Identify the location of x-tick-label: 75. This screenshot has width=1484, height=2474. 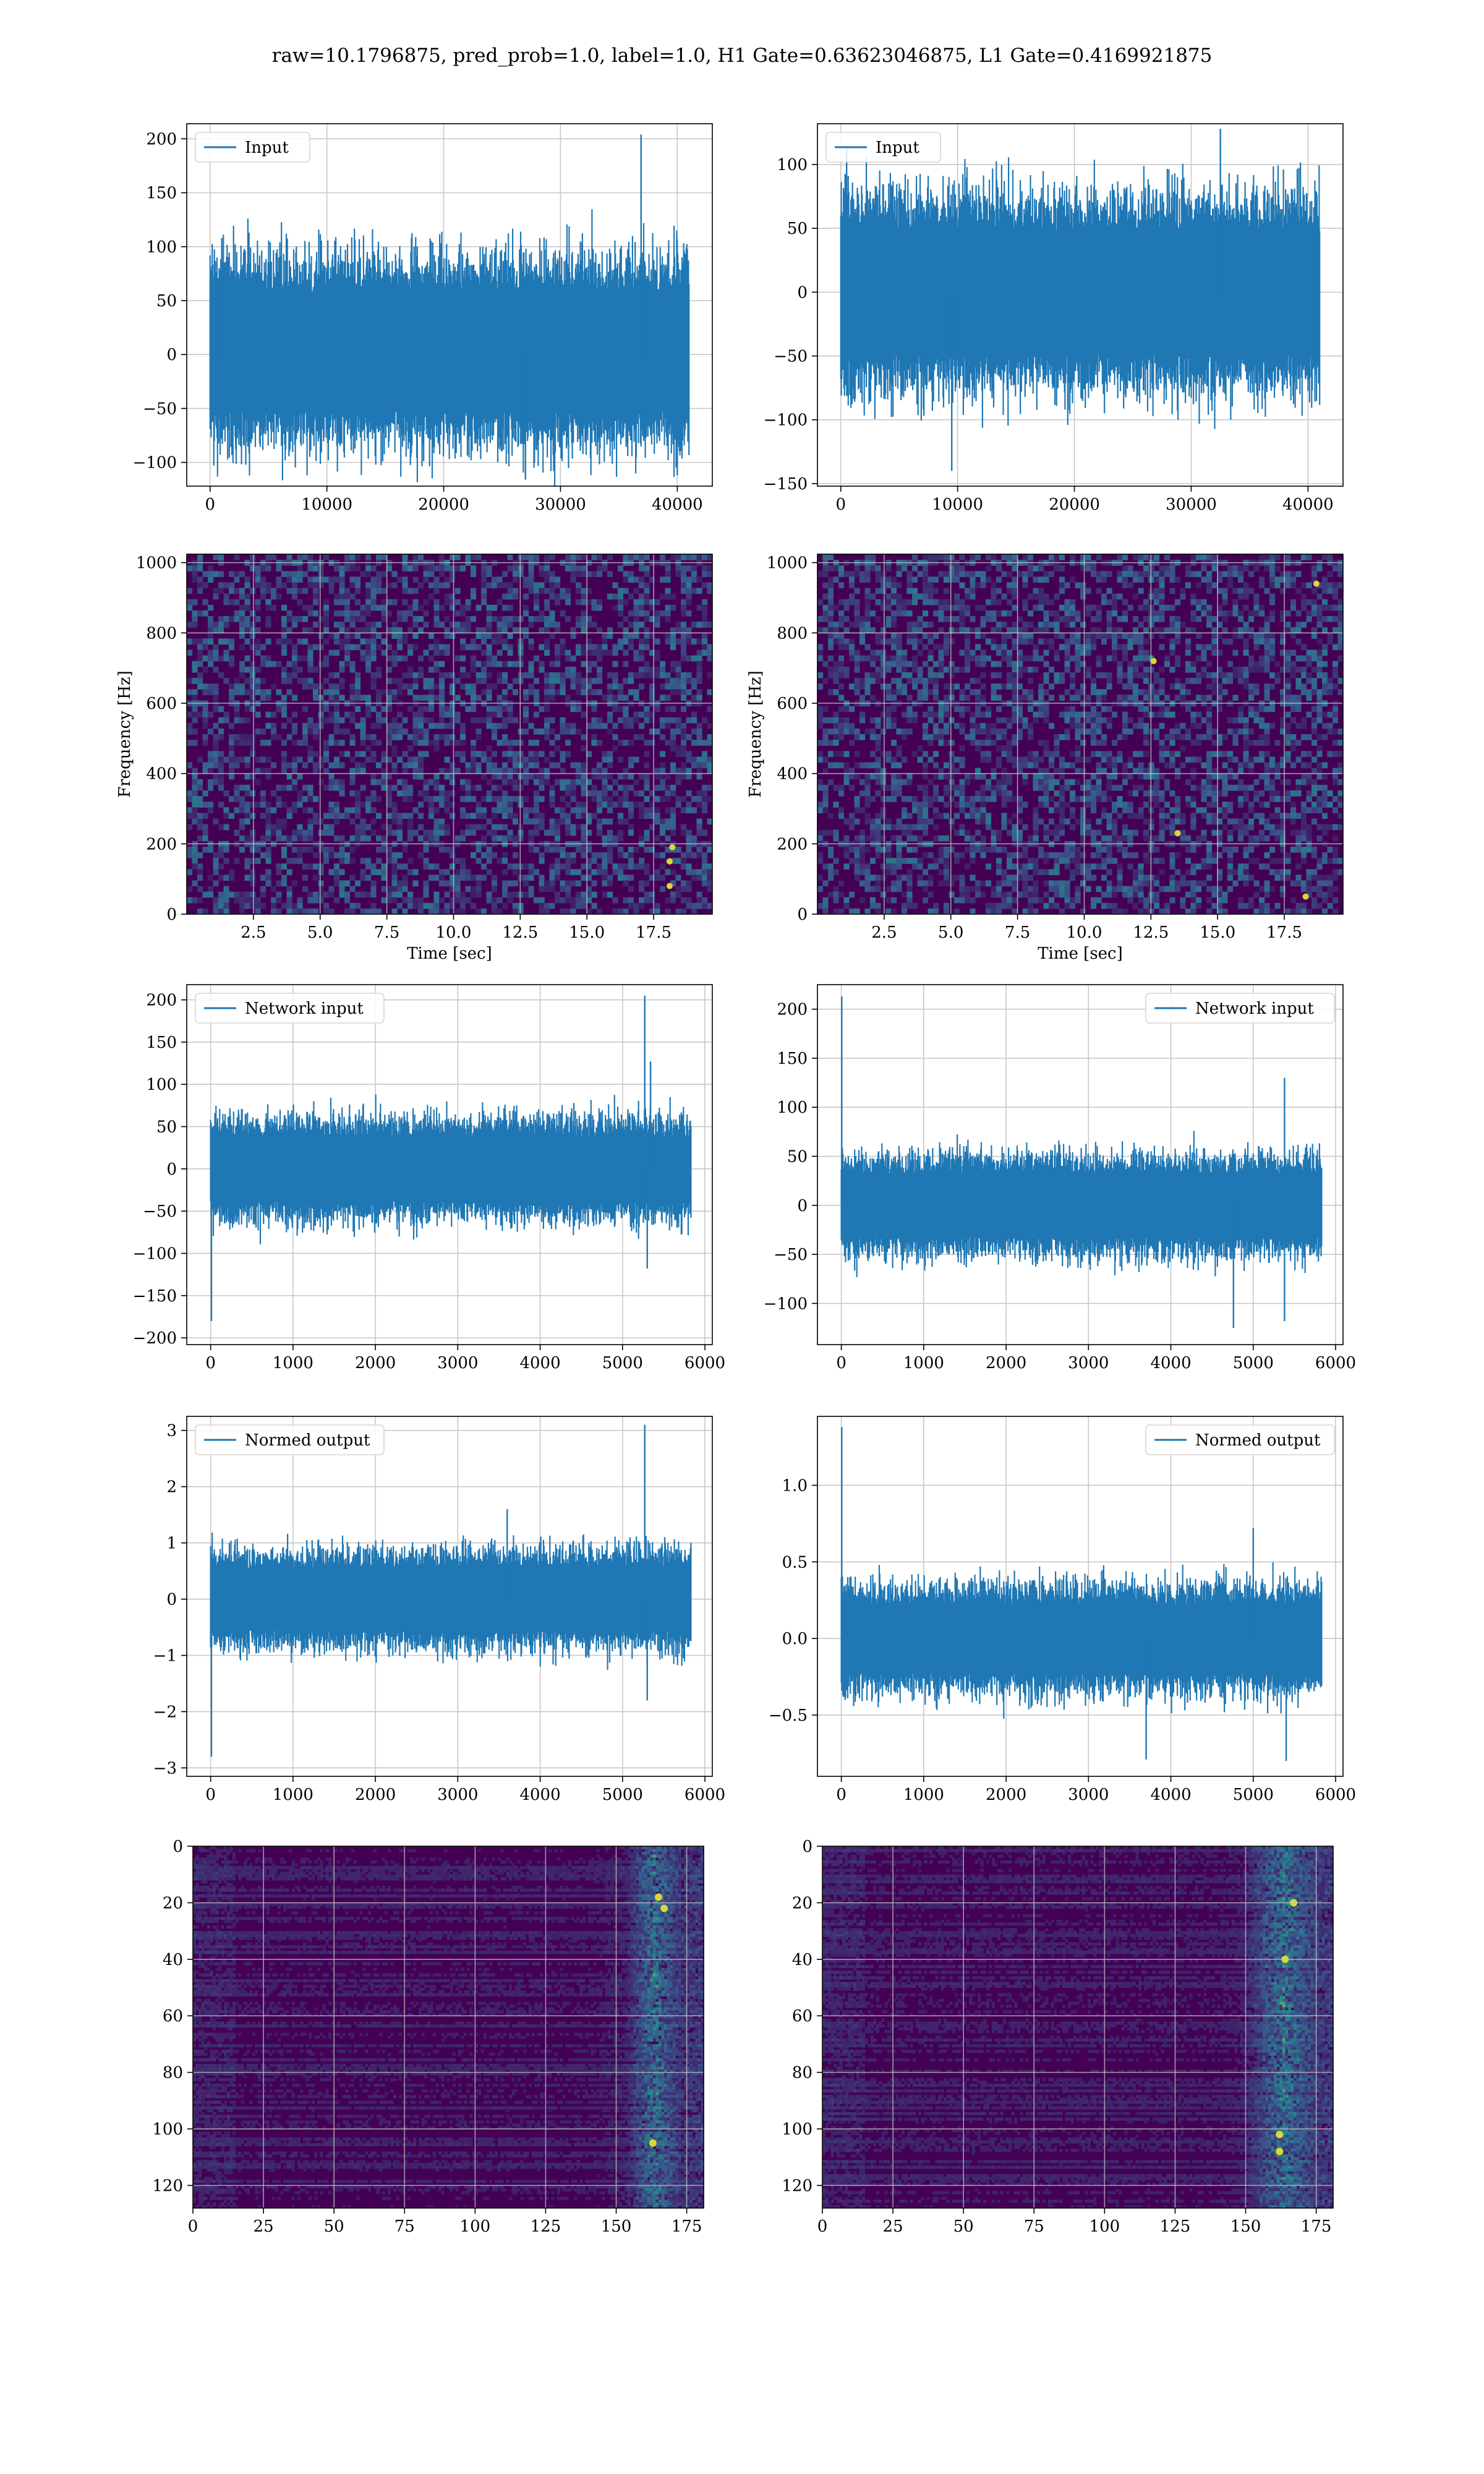
(404, 2226).